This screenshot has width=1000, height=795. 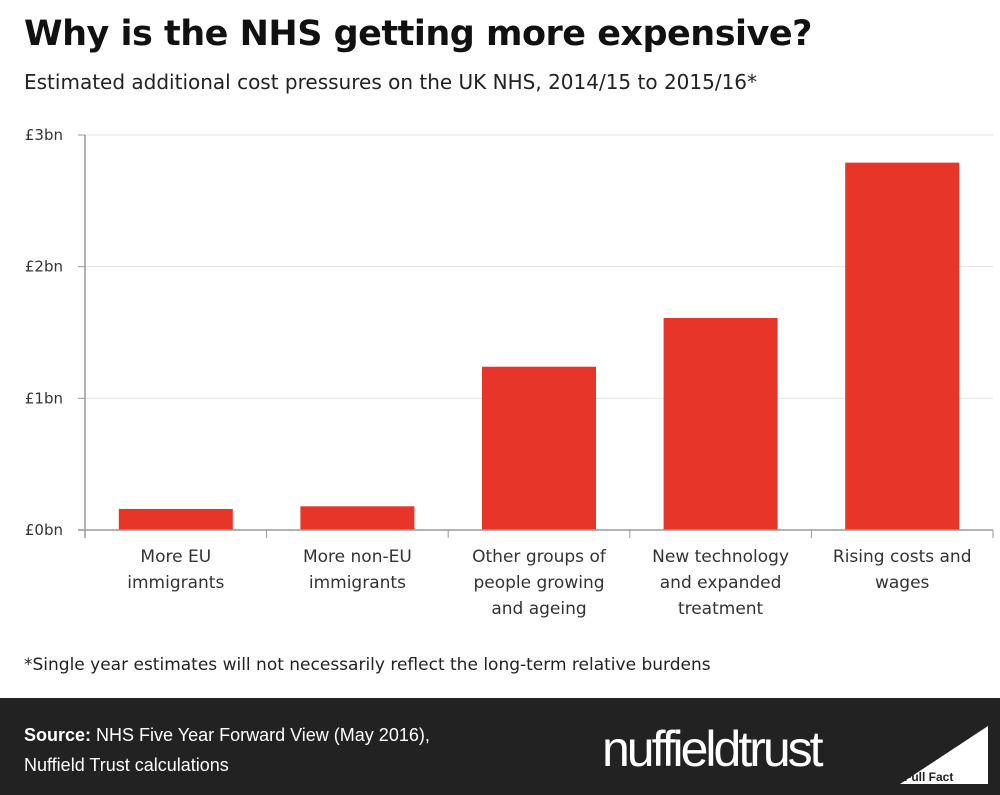 What do you see at coordinates (720, 583) in the screenshot?
I see `x-category-label: New technology and expanded treatment` at bounding box center [720, 583].